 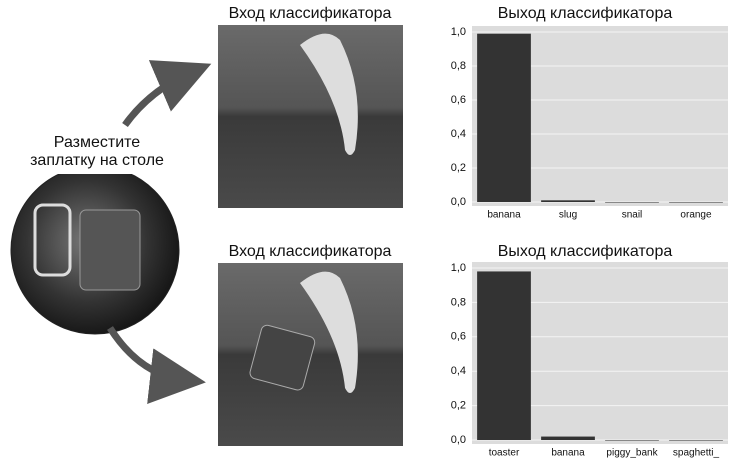 I want to click on caption-bg, so click(x=97, y=151).